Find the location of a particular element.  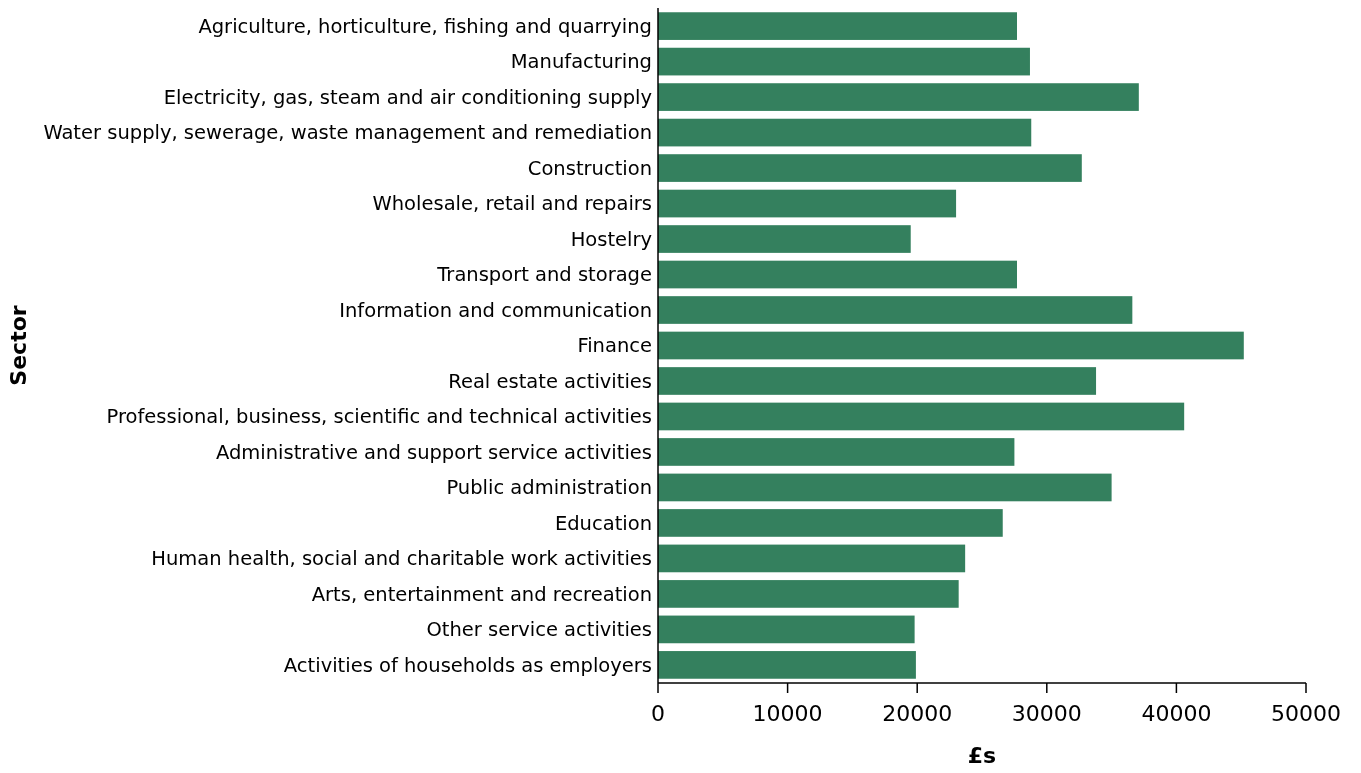

x-tick-label: 0 is located at coordinates (658, 713).